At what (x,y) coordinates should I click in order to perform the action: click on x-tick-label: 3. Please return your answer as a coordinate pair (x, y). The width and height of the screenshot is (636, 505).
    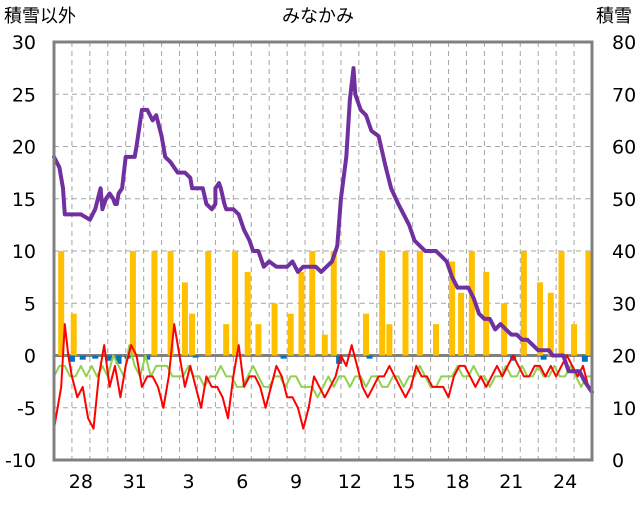
    Looking at the image, I should click on (188, 482).